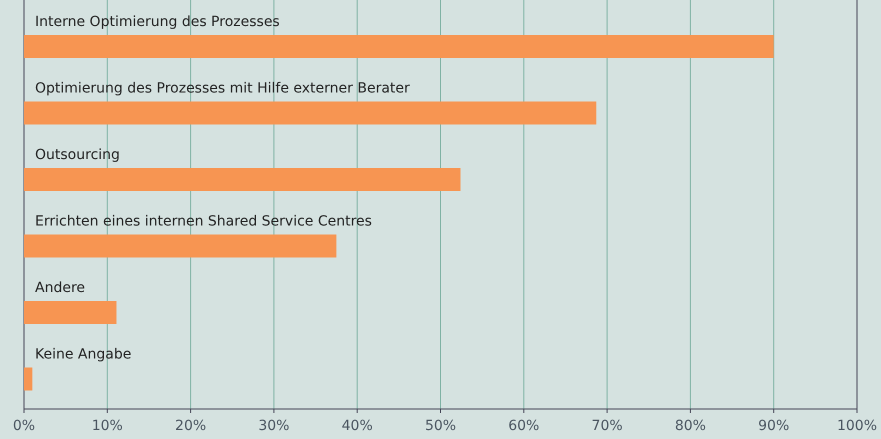  I want to click on y-tick-label: Outsourcing, so click(77, 155).